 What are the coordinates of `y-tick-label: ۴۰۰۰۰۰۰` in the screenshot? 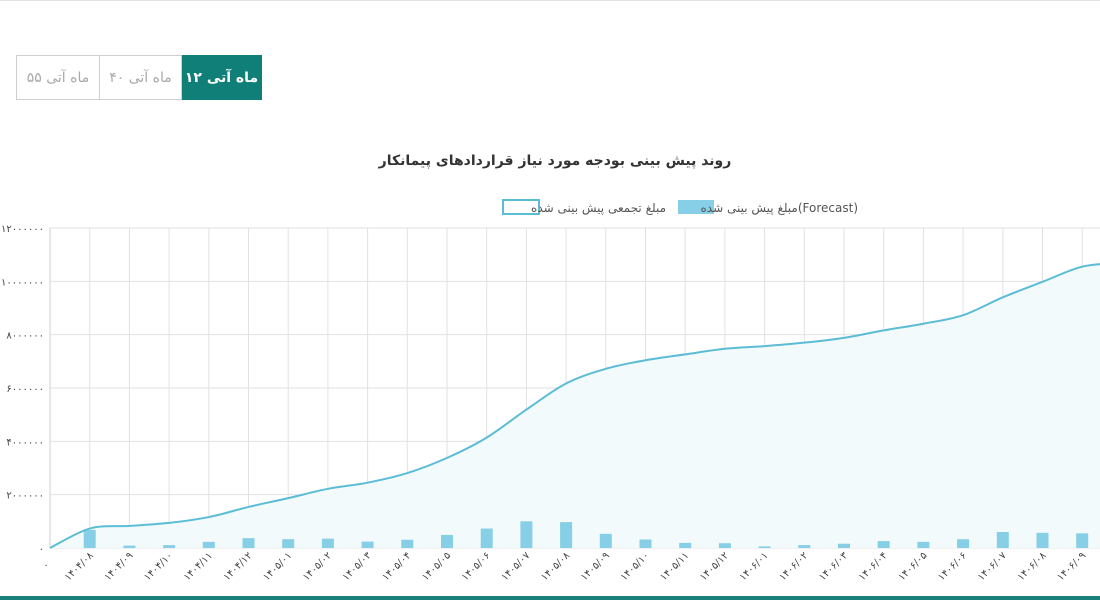 It's located at (25, 442).